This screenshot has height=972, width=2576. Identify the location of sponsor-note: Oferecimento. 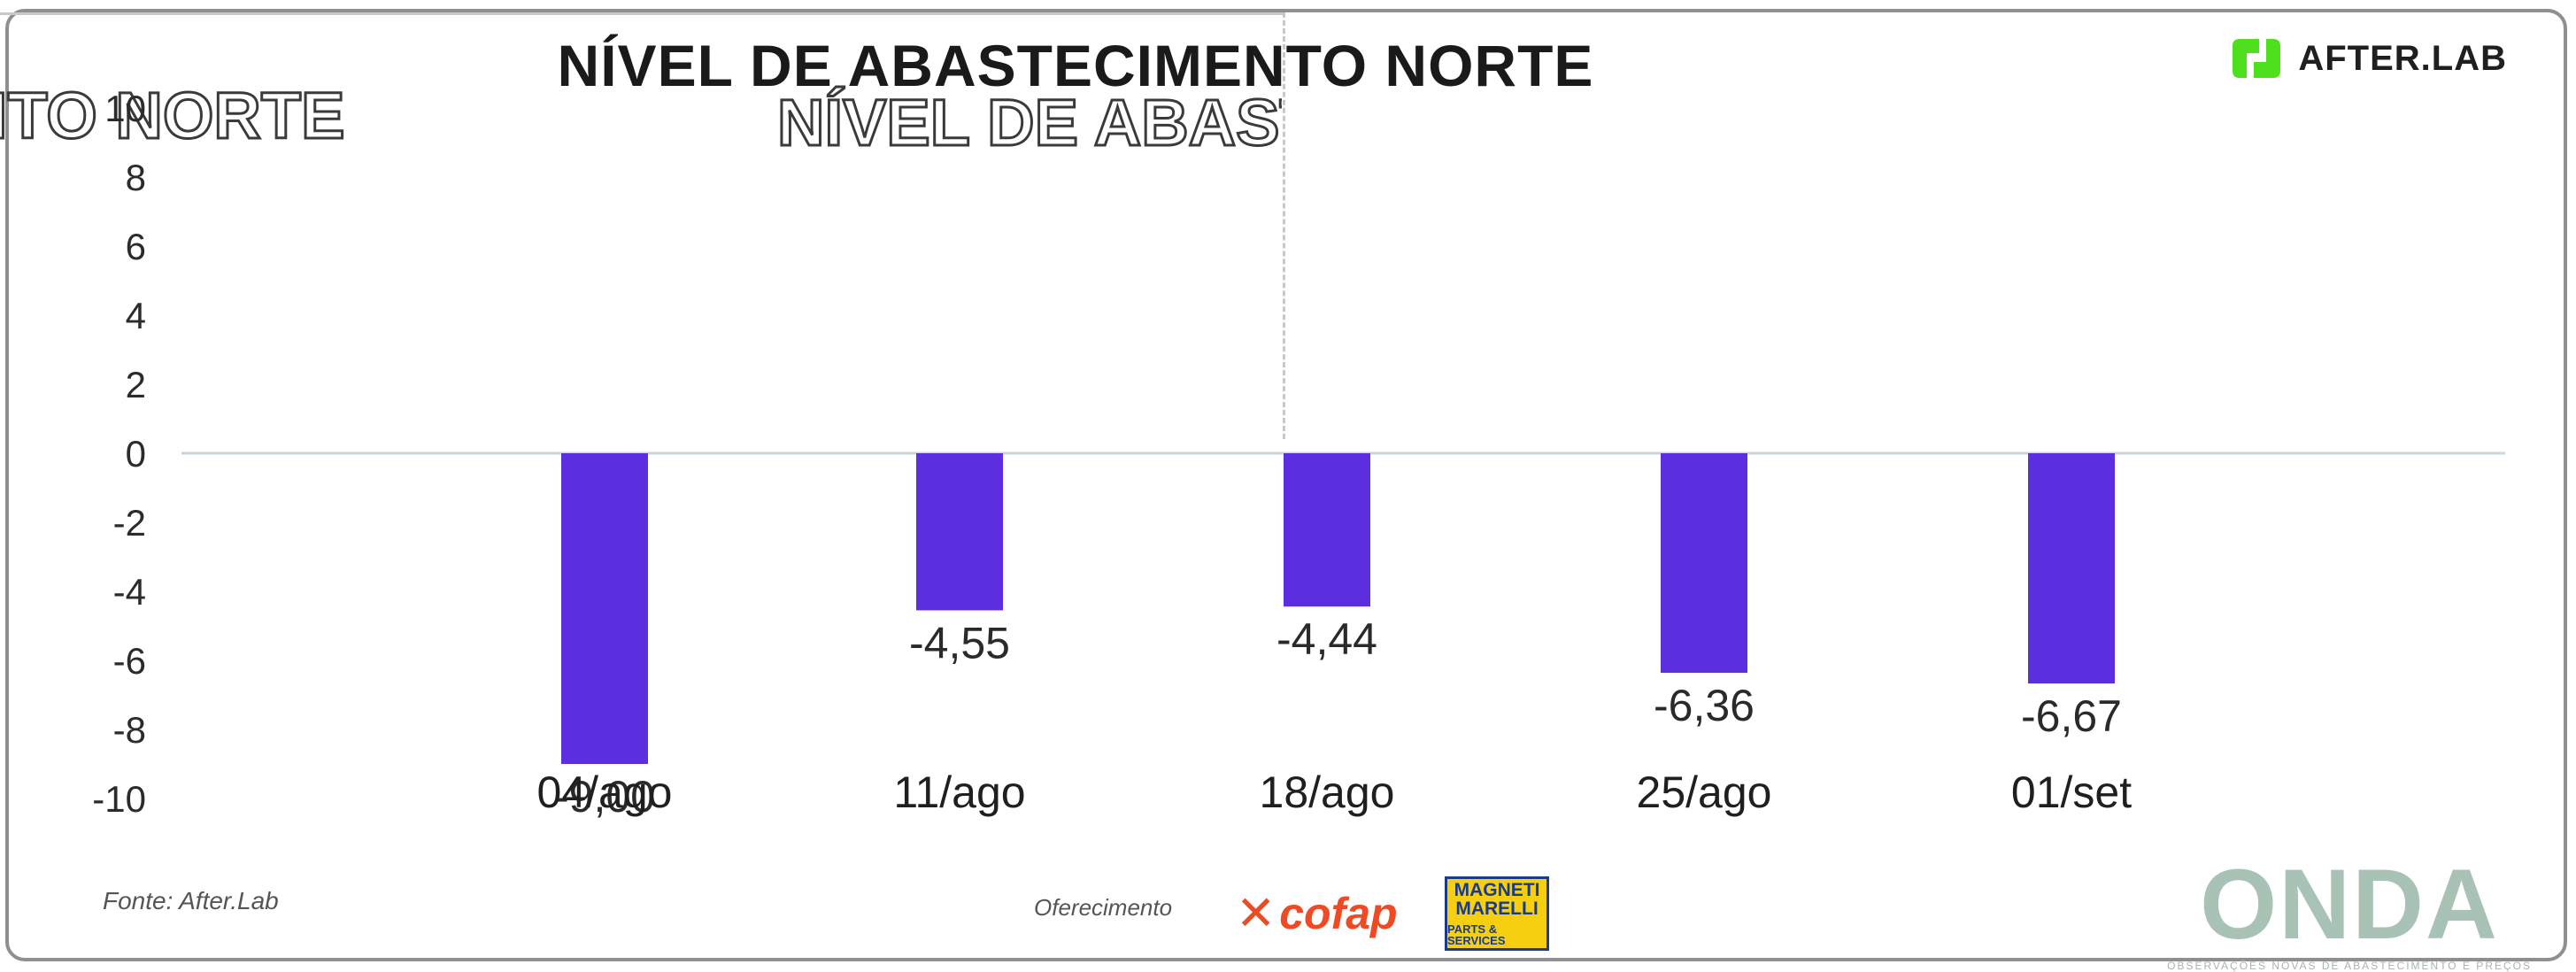
(1103, 907).